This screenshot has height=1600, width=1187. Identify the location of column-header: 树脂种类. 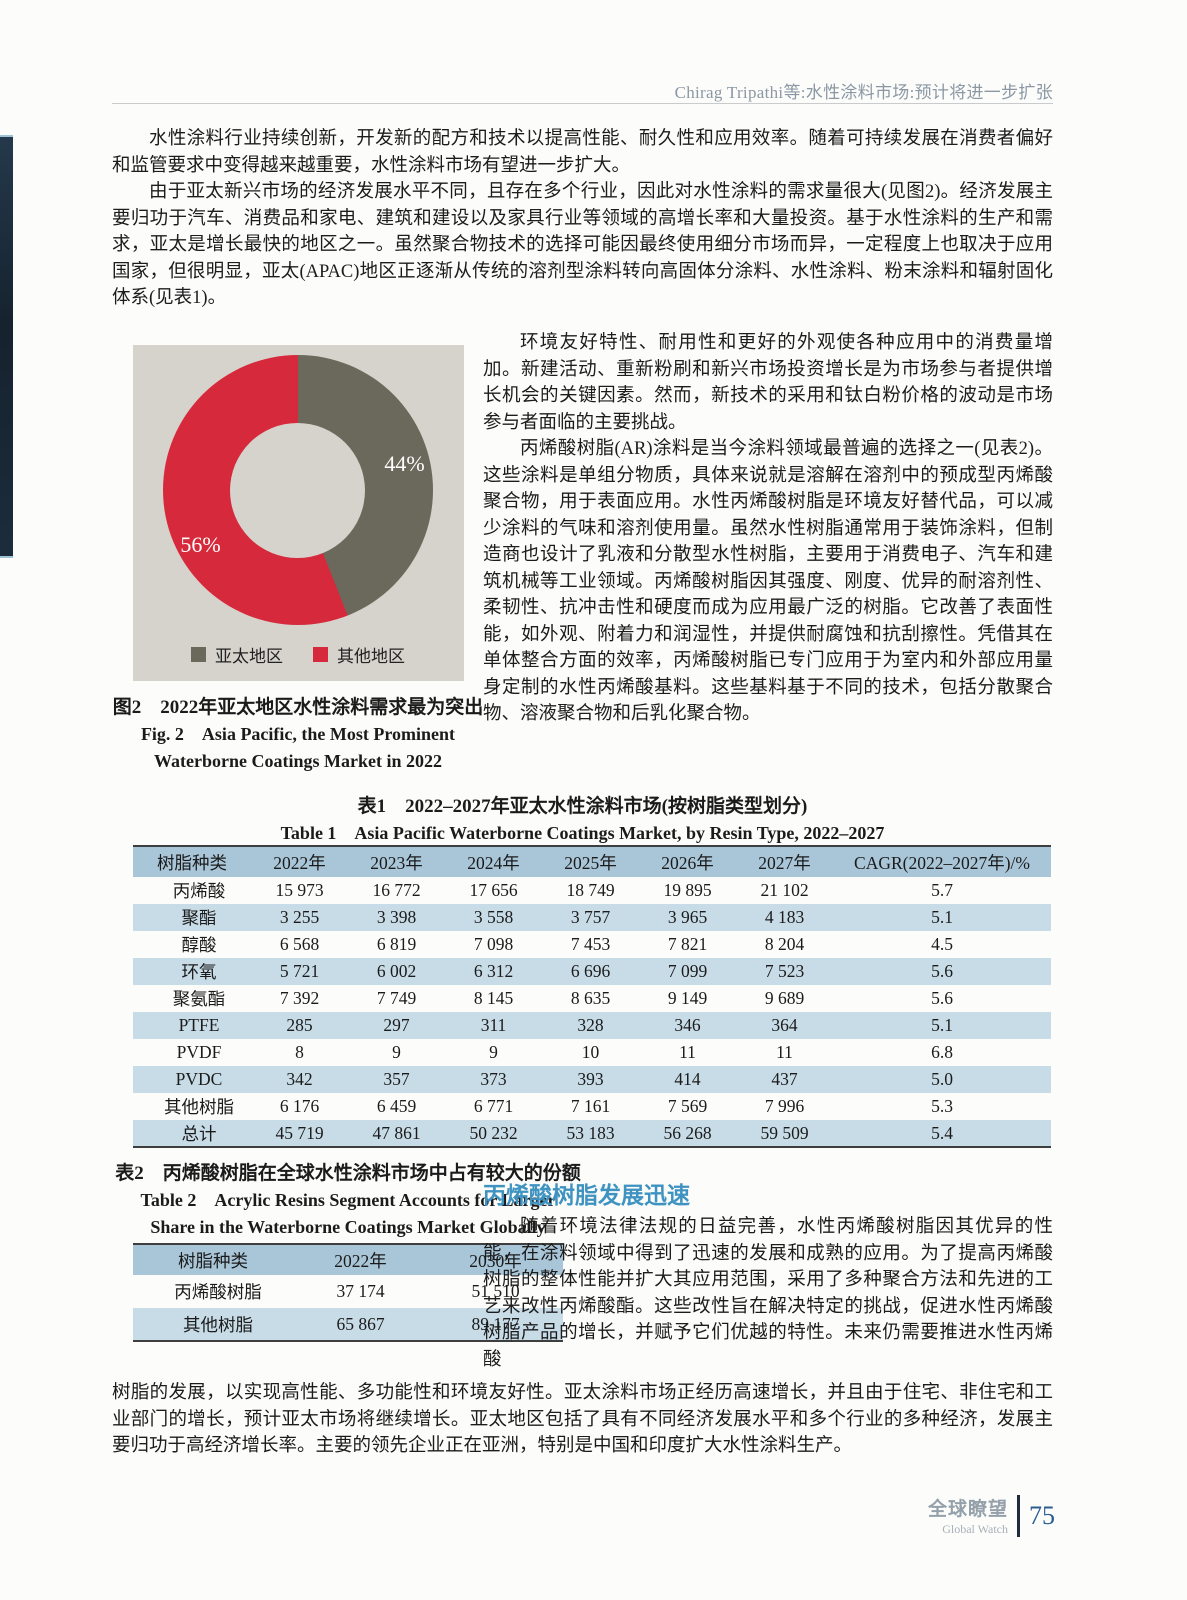
(192, 861).